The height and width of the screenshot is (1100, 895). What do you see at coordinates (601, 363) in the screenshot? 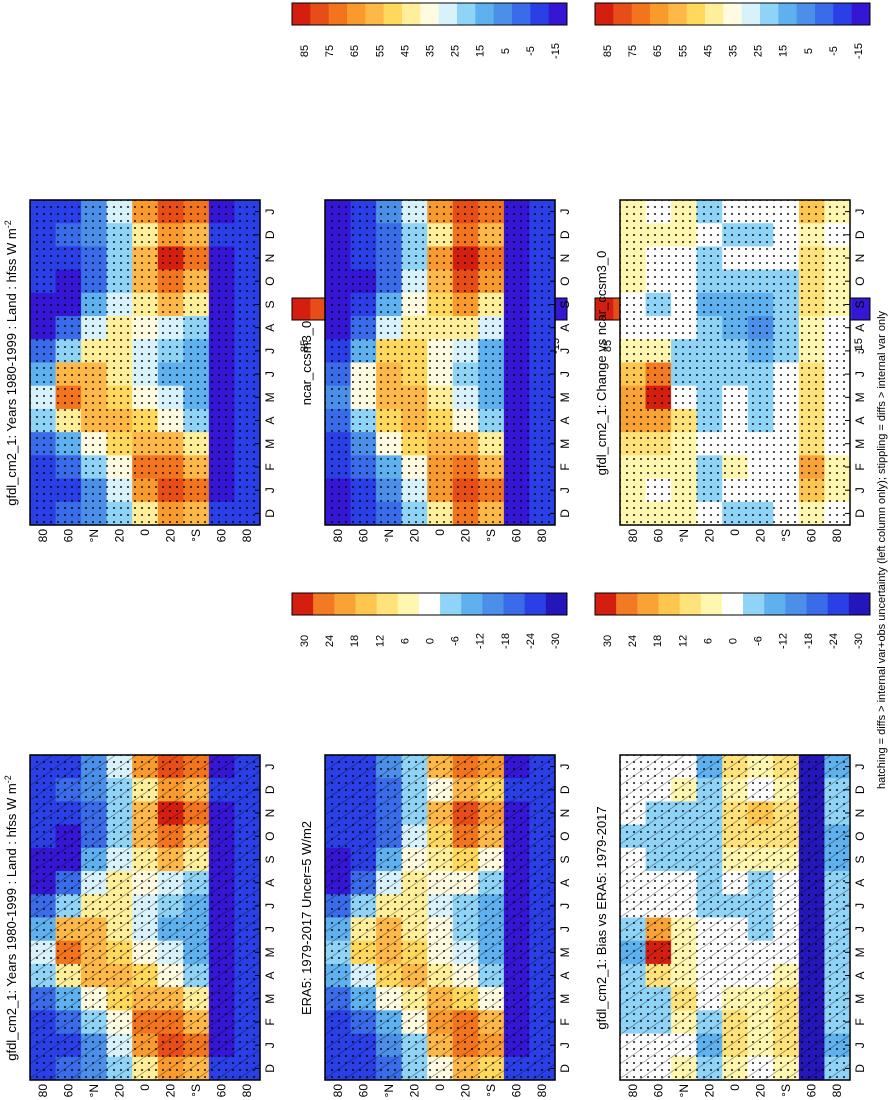
I see `panel-title: gfdl_cm2_1: Change vs ncar_ccsm3_0` at bounding box center [601, 363].